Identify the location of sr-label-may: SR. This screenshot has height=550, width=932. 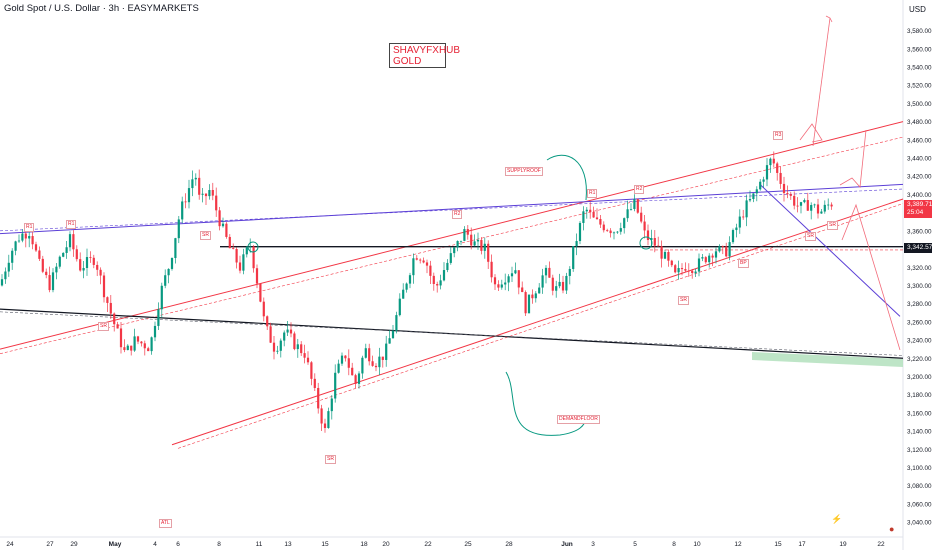
(205, 235).